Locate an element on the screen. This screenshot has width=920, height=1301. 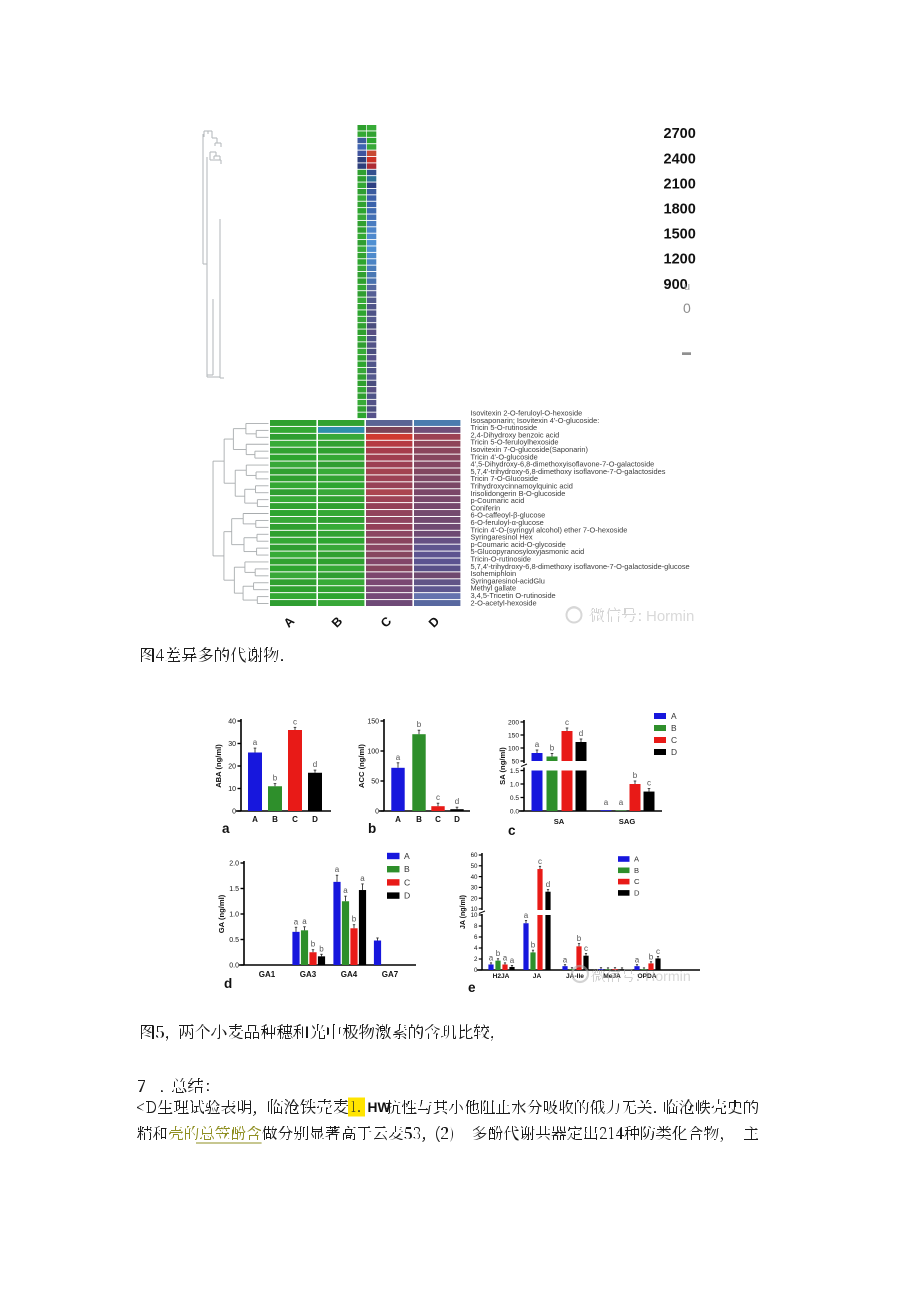
svg-text: 8 is located at coordinates (476, 926).